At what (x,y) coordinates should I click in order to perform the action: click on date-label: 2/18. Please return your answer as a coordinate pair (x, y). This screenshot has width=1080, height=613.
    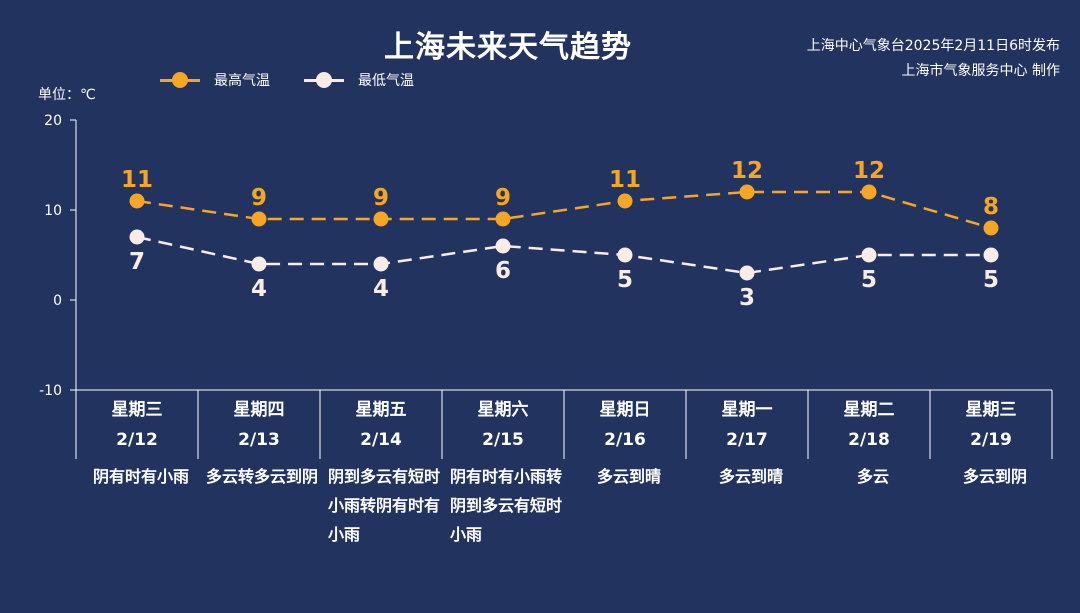
    Looking at the image, I should click on (869, 440).